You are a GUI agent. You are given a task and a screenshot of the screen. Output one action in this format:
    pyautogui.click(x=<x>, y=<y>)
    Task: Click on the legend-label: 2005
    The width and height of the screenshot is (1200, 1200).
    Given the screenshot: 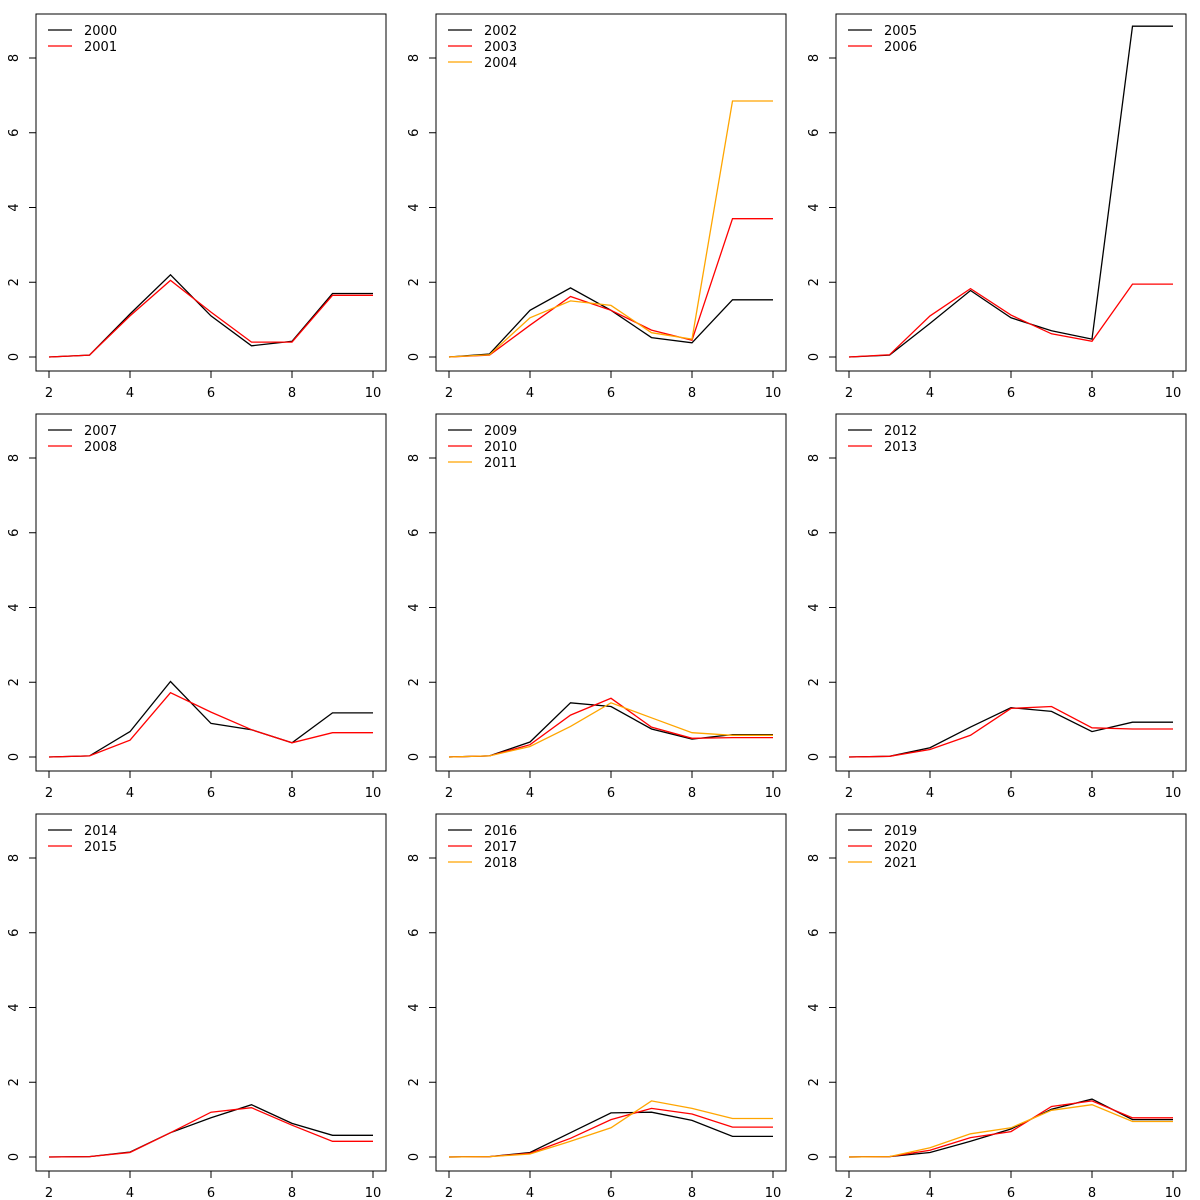 What is the action you would take?
    pyautogui.click(x=900, y=31)
    